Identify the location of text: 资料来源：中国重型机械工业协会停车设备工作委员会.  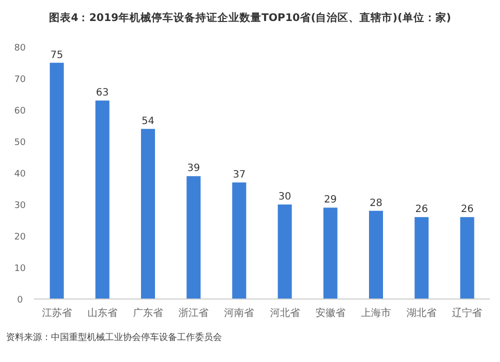
(114, 337).